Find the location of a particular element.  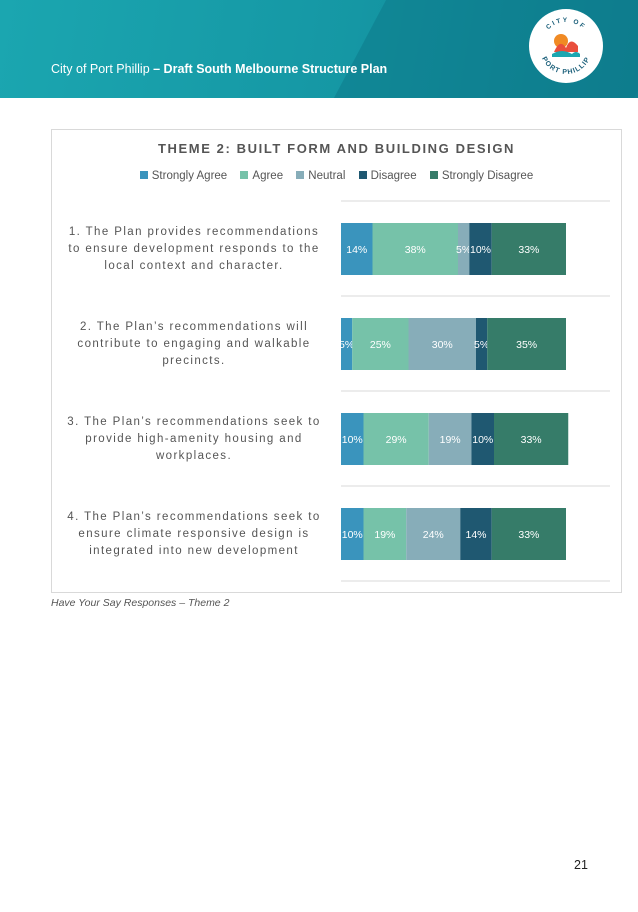

category-label-line: 1. The Plan provides recommendations is located at coordinates (194, 232).